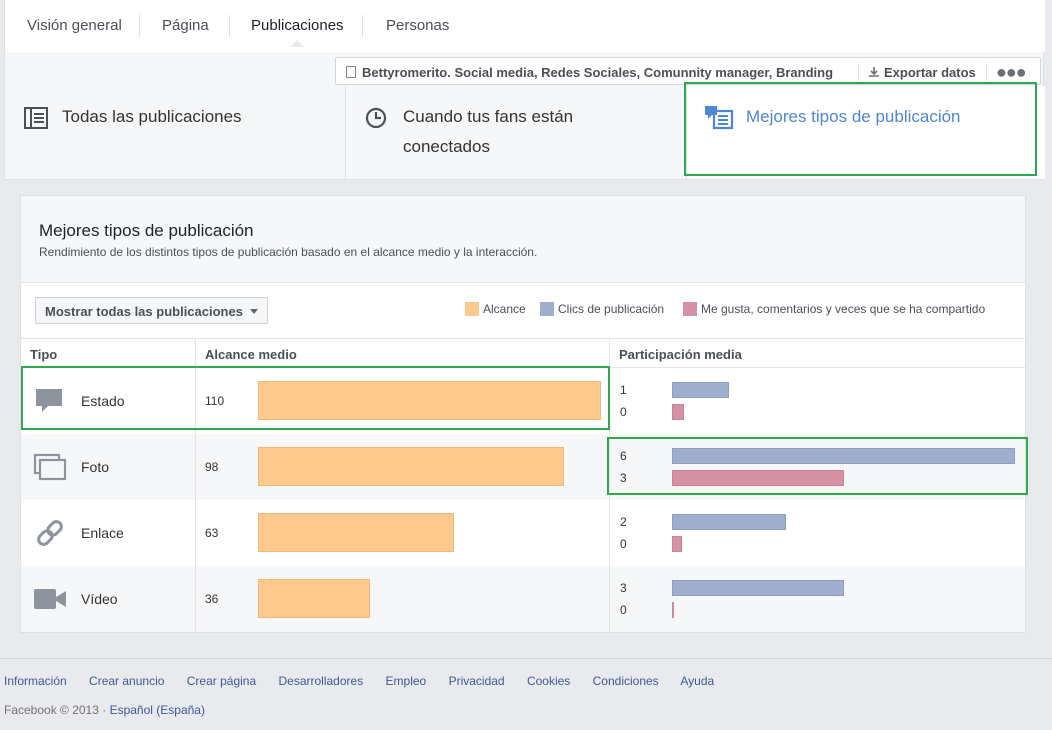 The width and height of the screenshot is (1052, 730). Describe the element at coordinates (44, 354) in the screenshot. I see `column-header-type: Tipo` at that location.